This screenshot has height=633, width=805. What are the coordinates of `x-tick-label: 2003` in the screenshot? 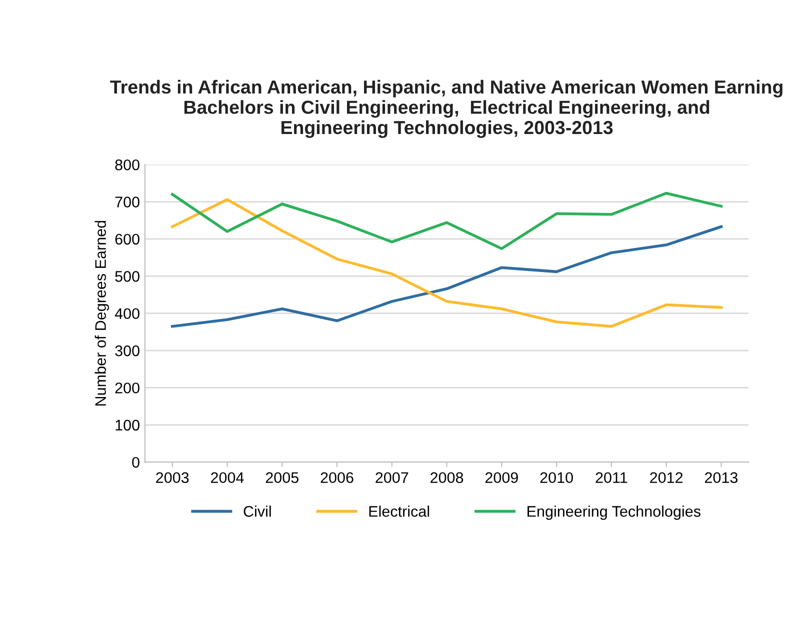 It's located at (172, 478).